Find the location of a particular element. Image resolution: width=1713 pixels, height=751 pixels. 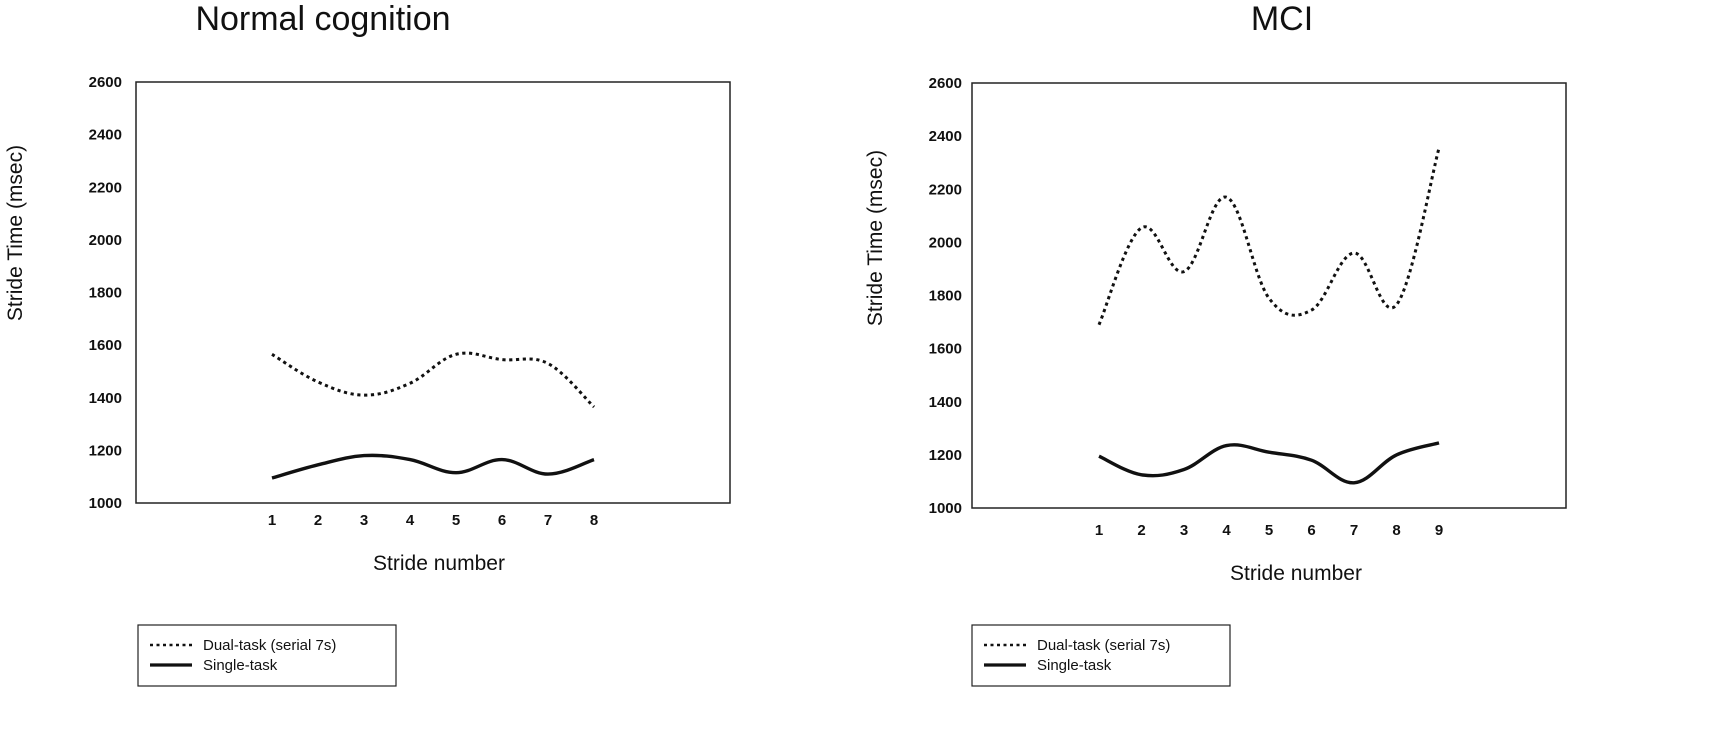

chart-title: Normal cognition is located at coordinates (322, 19).